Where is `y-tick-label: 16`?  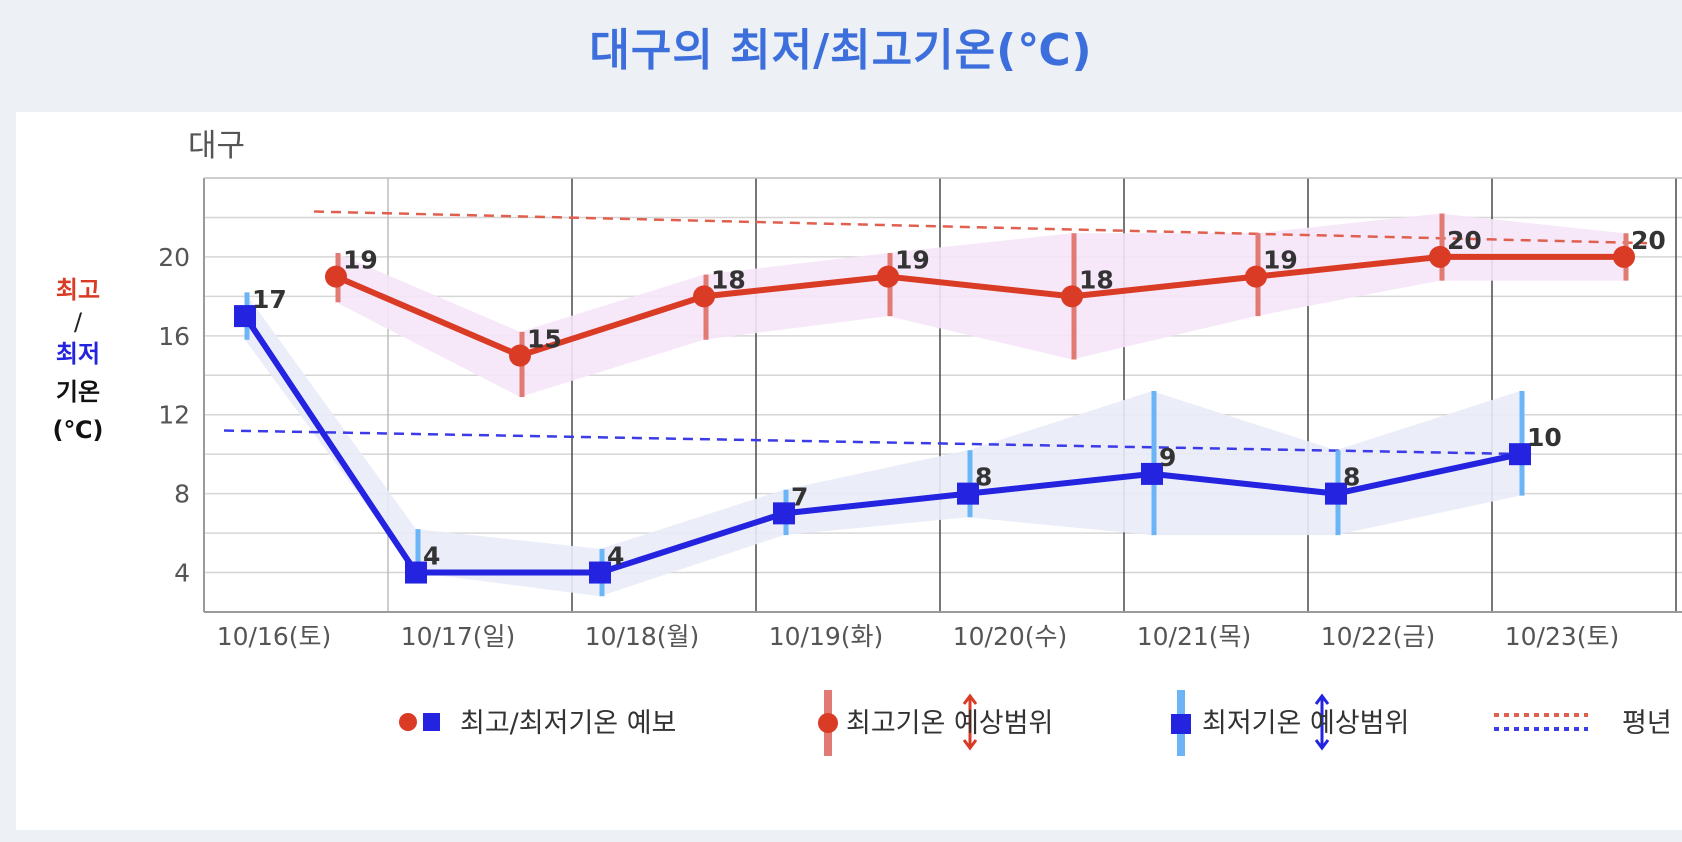 y-tick-label: 16 is located at coordinates (174, 336).